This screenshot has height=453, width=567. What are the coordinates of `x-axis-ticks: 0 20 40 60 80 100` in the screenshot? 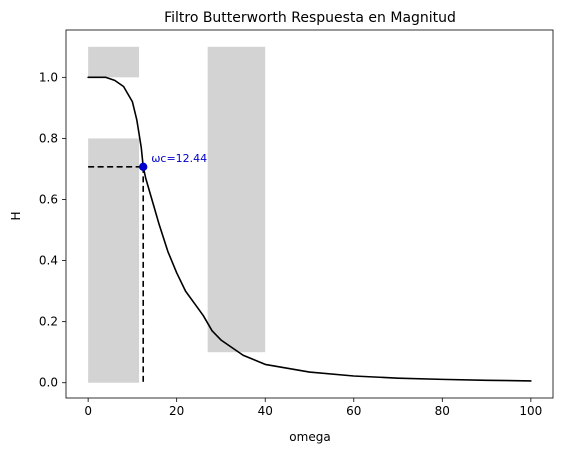 It's located at (313, 408).